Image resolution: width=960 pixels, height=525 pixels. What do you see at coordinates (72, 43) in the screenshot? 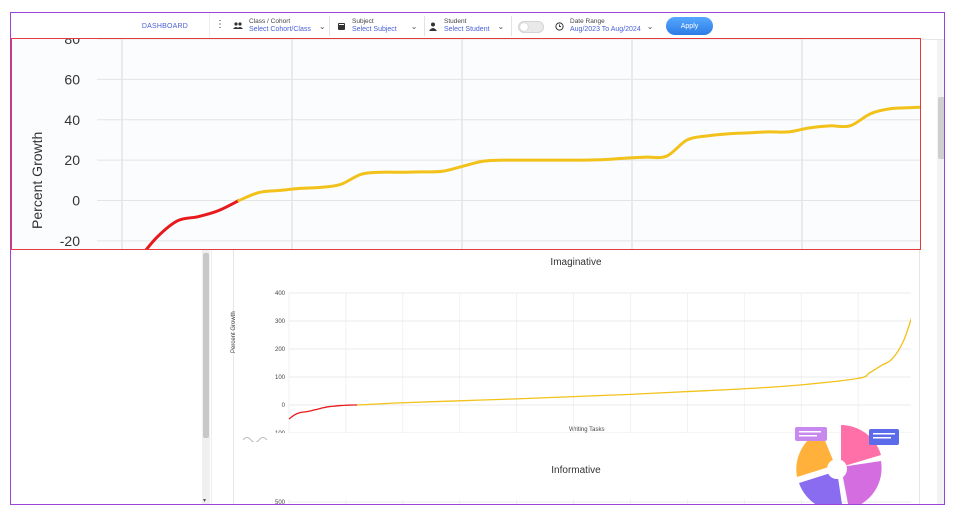
I see `y-tick-label: 80` at bounding box center [72, 43].